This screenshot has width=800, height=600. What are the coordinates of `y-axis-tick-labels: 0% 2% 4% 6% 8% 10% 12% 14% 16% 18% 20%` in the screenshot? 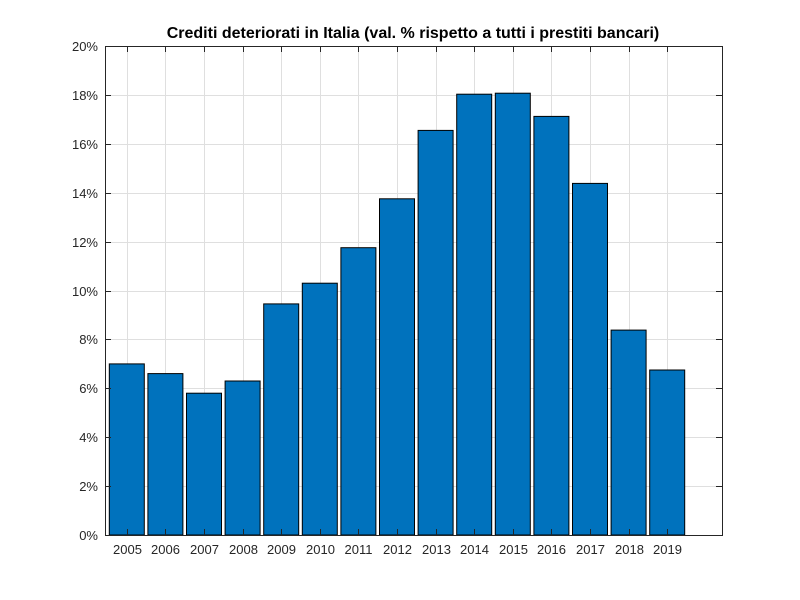 It's located at (85, 291).